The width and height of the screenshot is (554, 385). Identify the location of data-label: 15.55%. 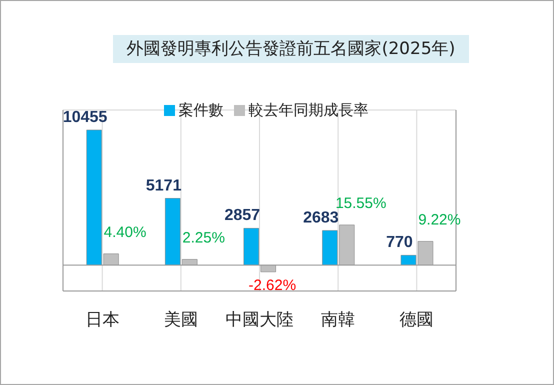
(360, 203).